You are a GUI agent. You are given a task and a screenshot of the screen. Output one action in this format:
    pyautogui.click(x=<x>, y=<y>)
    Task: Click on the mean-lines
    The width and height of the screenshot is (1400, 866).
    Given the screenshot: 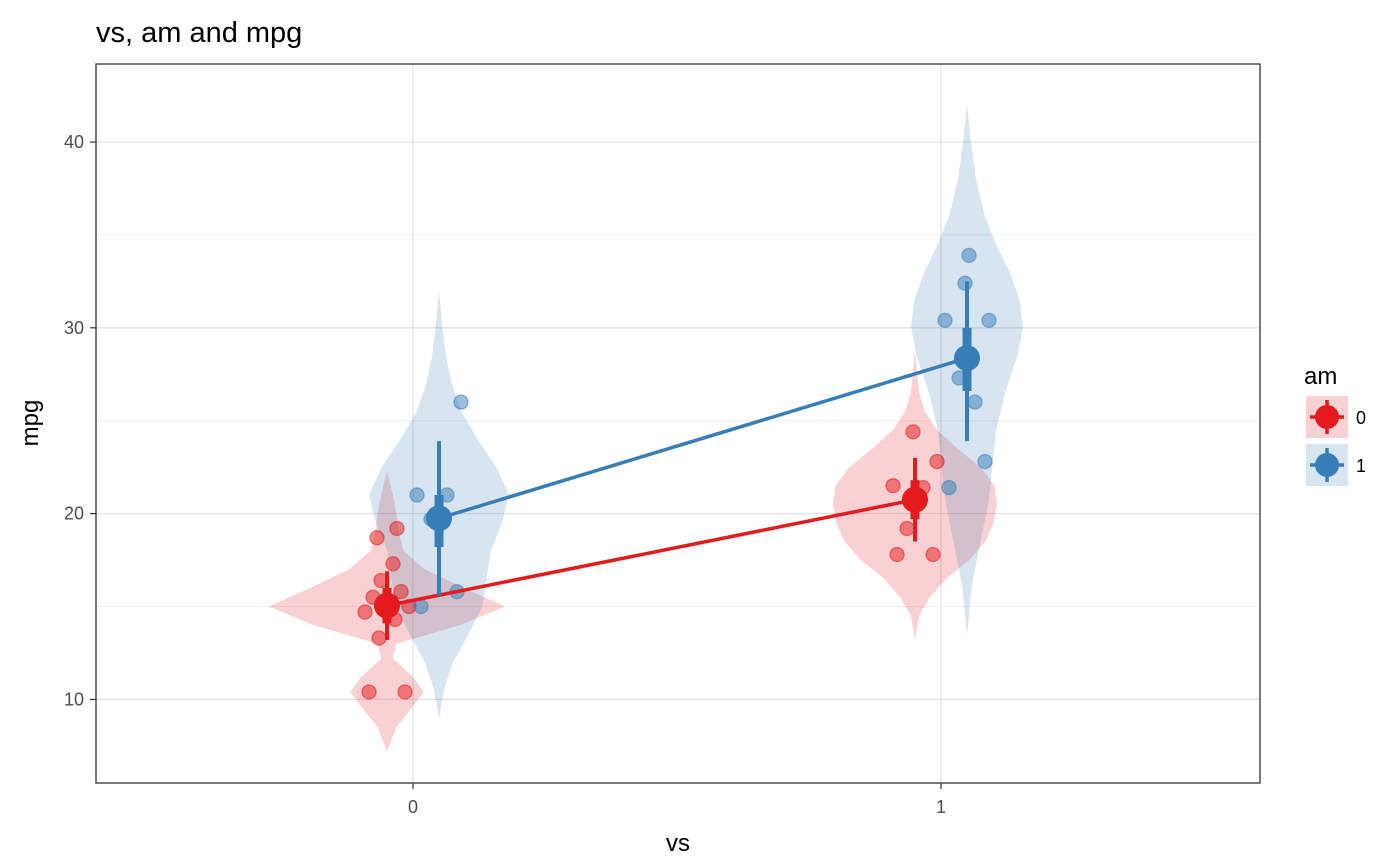 What is the action you would take?
    pyautogui.click(x=677, y=482)
    